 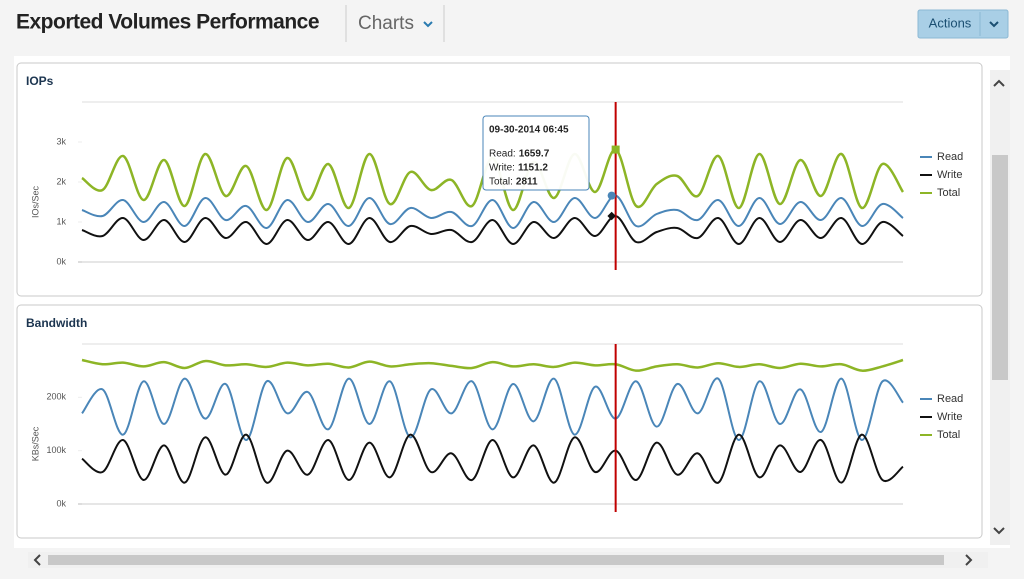 I want to click on y-tick-label: 100k, so click(x=56, y=450).